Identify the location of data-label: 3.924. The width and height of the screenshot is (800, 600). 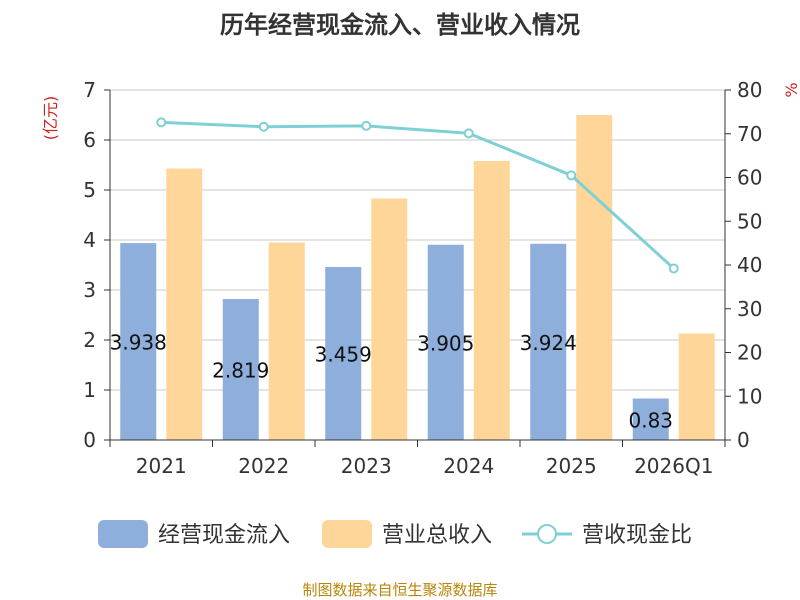
(548, 343).